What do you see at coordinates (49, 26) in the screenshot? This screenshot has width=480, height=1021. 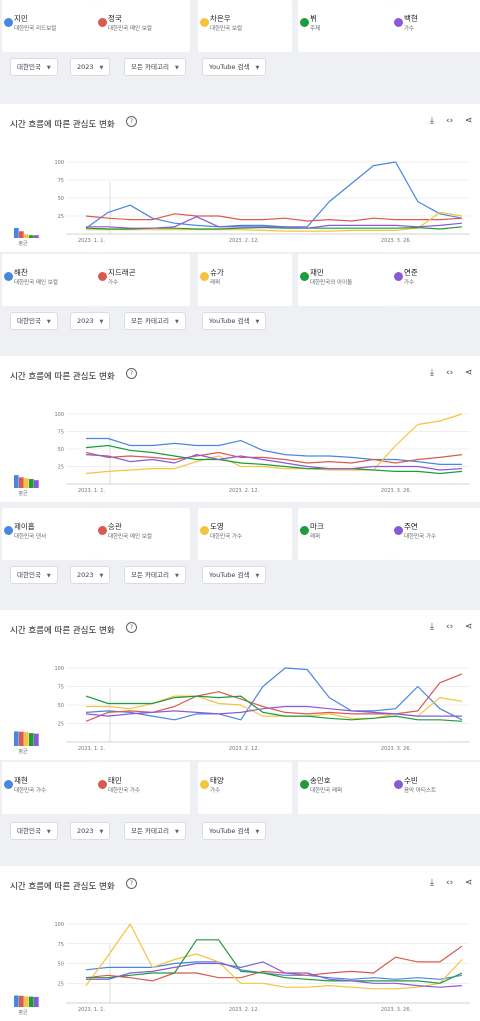 I see `legend-card: 지민 대한민국 리드보컬` at bounding box center [49, 26].